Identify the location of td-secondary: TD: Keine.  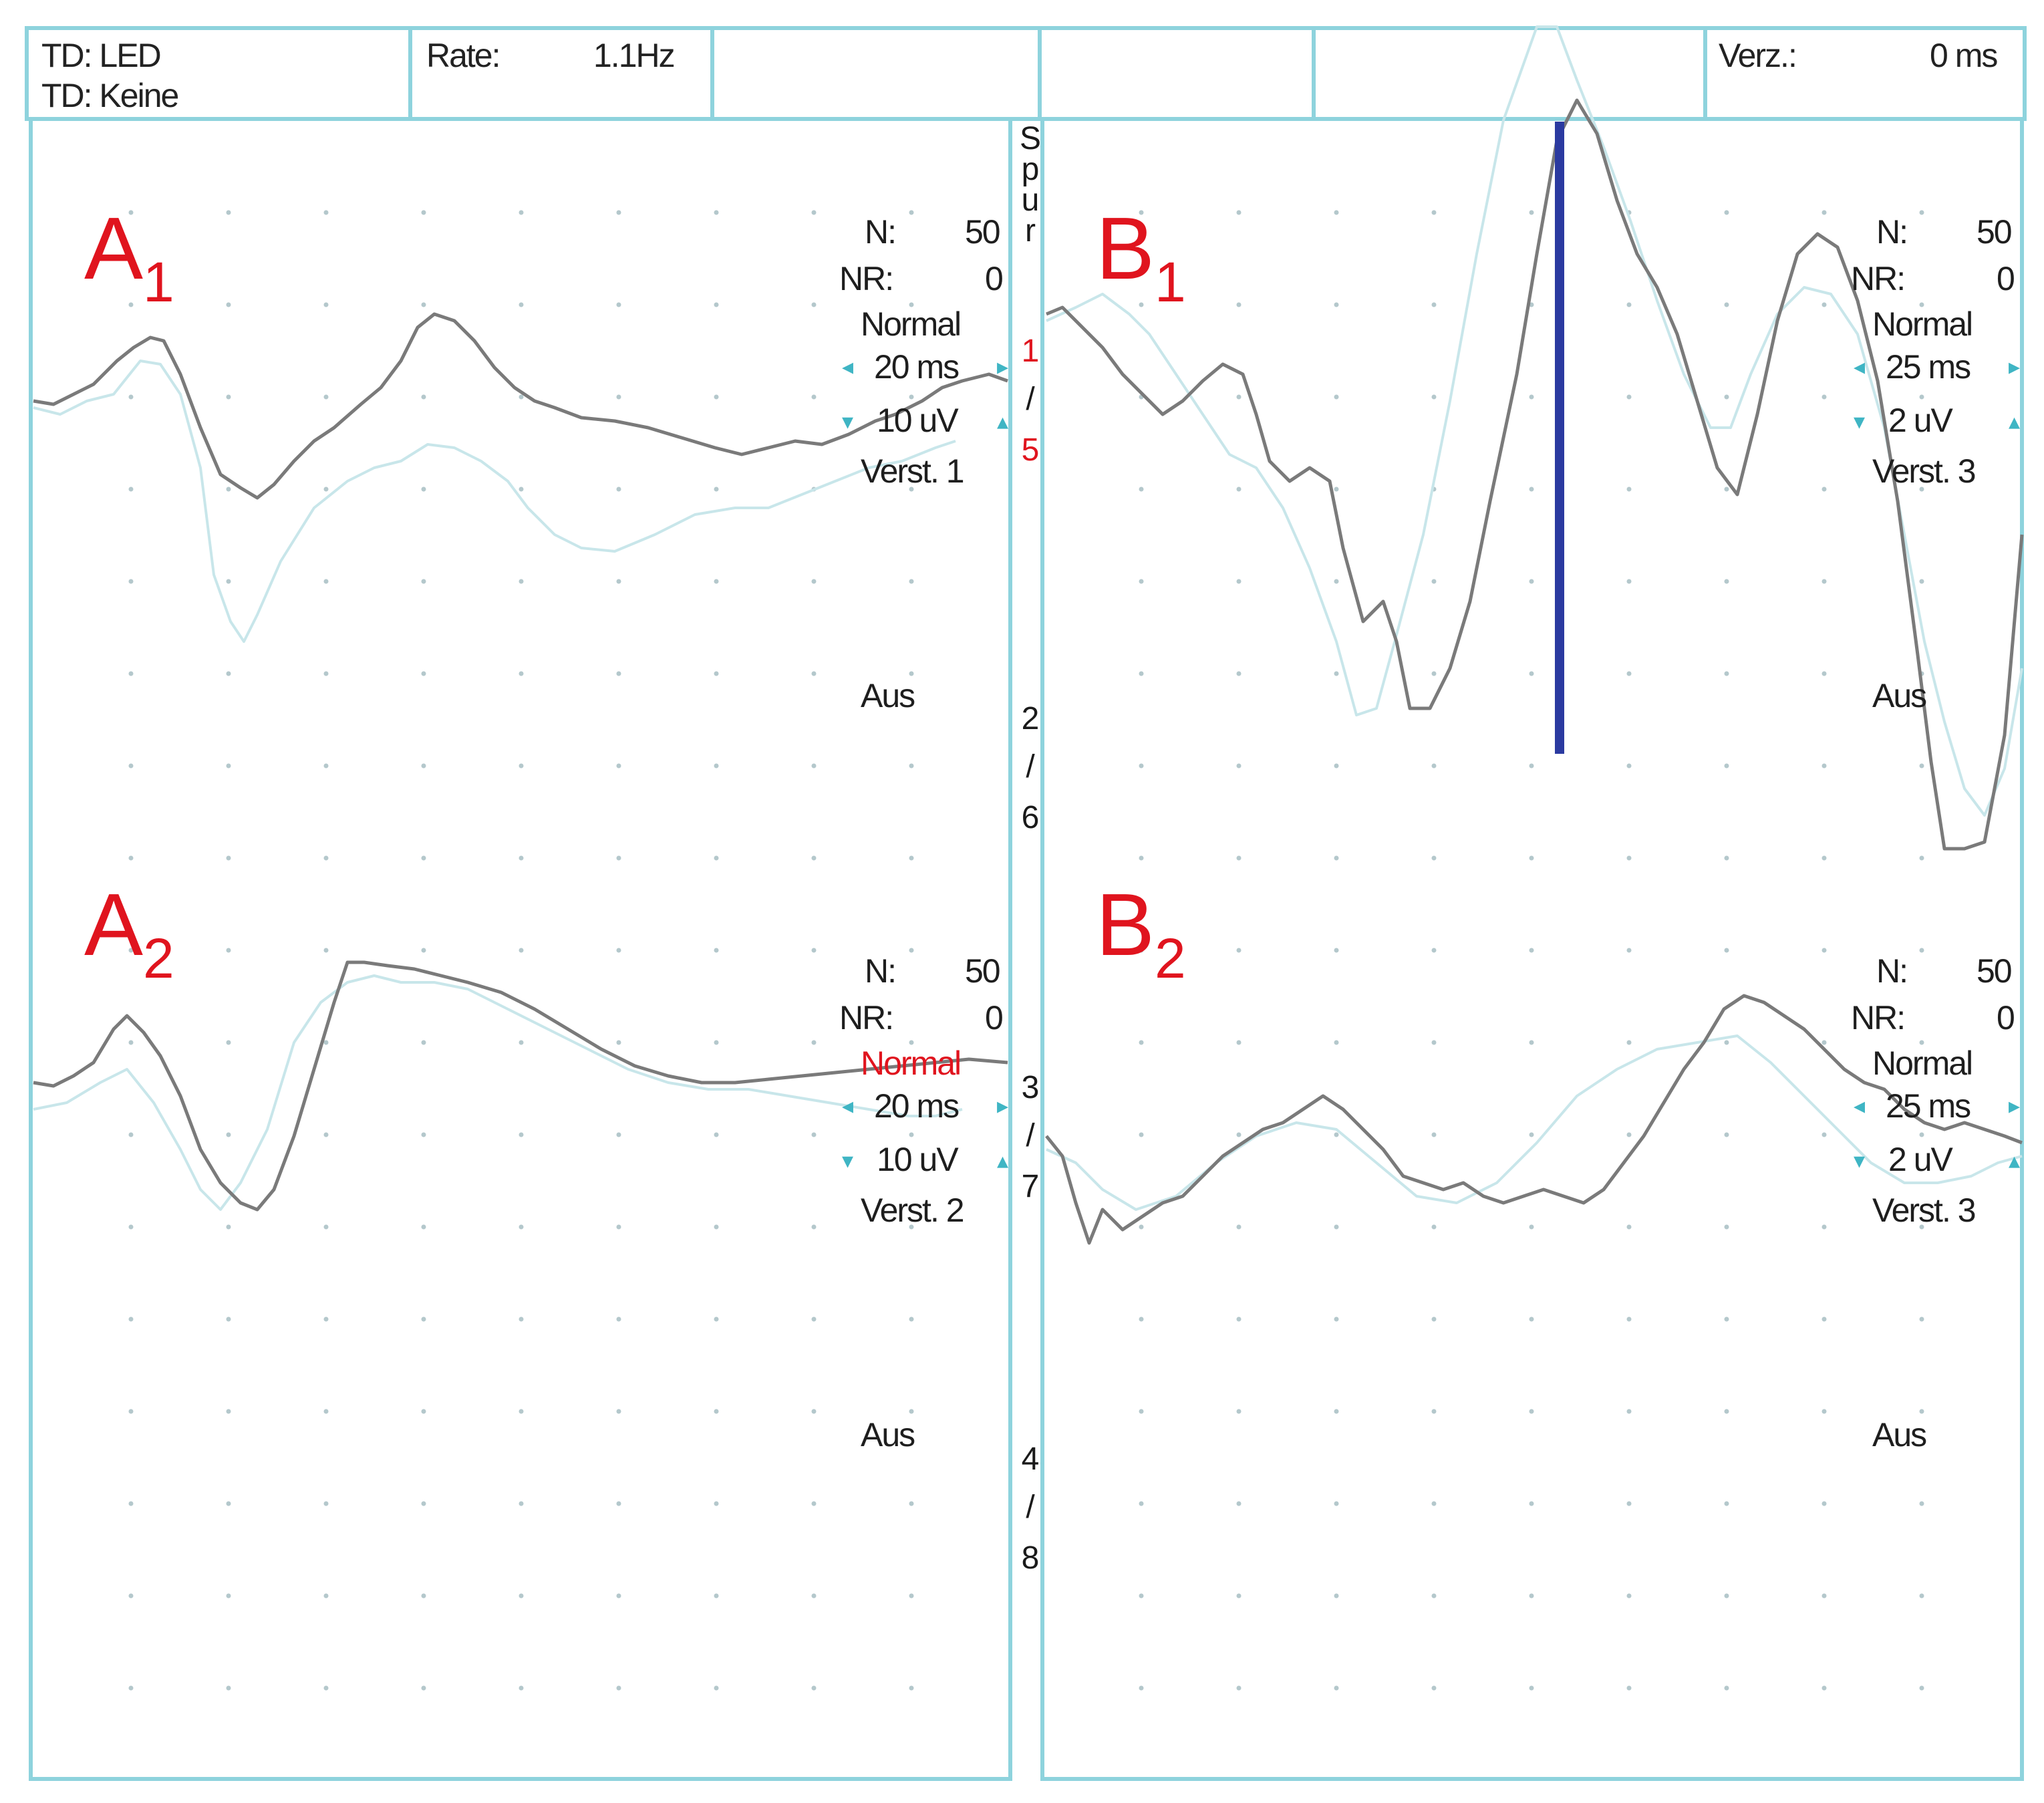
(110, 96).